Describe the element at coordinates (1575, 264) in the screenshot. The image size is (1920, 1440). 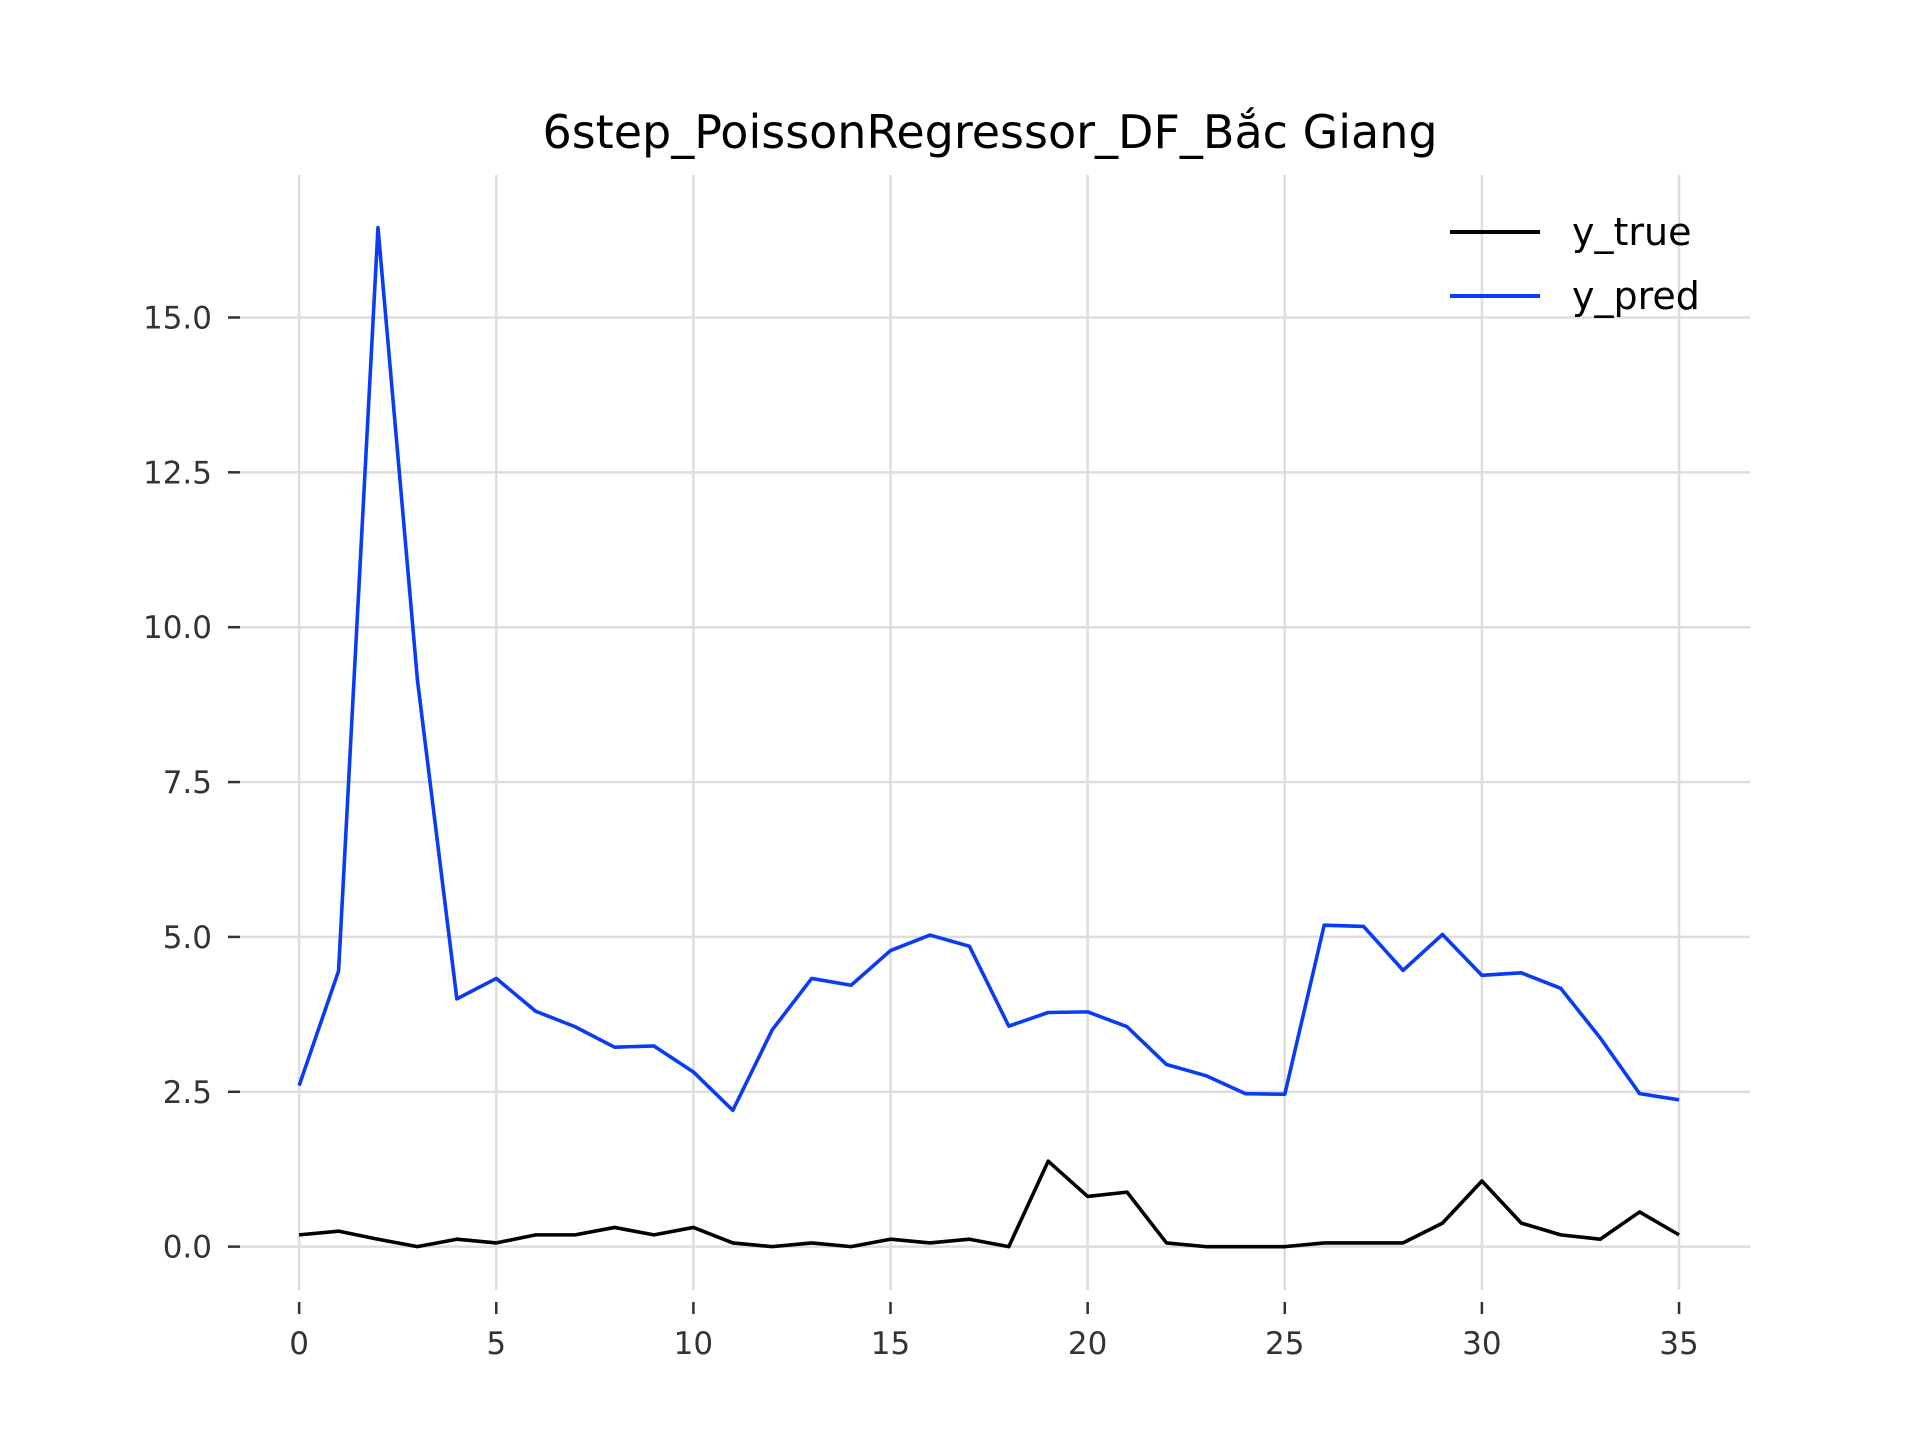
I see `legend: y_true y_pred` at that location.